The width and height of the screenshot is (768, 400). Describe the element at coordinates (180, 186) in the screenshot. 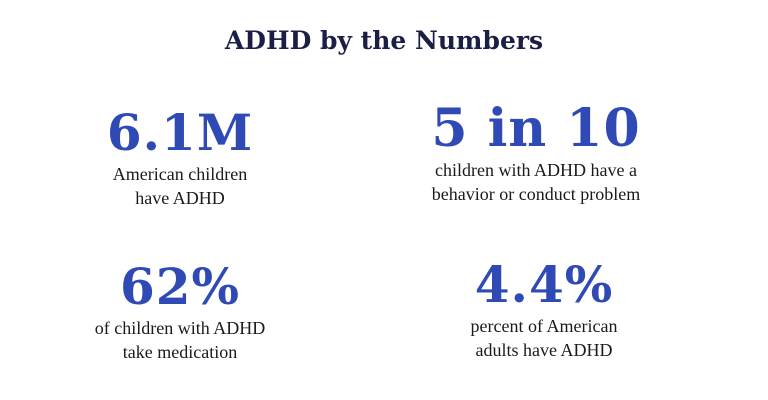

I see `stat-caption: American children have ADHD` at that location.